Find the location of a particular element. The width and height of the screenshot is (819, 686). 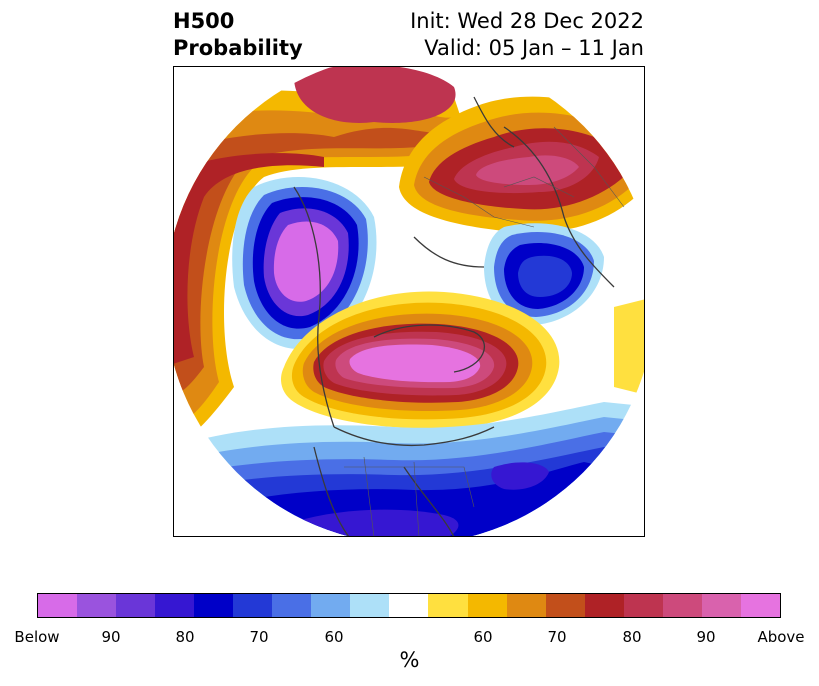

colorbar is located at coordinates (409, 605).